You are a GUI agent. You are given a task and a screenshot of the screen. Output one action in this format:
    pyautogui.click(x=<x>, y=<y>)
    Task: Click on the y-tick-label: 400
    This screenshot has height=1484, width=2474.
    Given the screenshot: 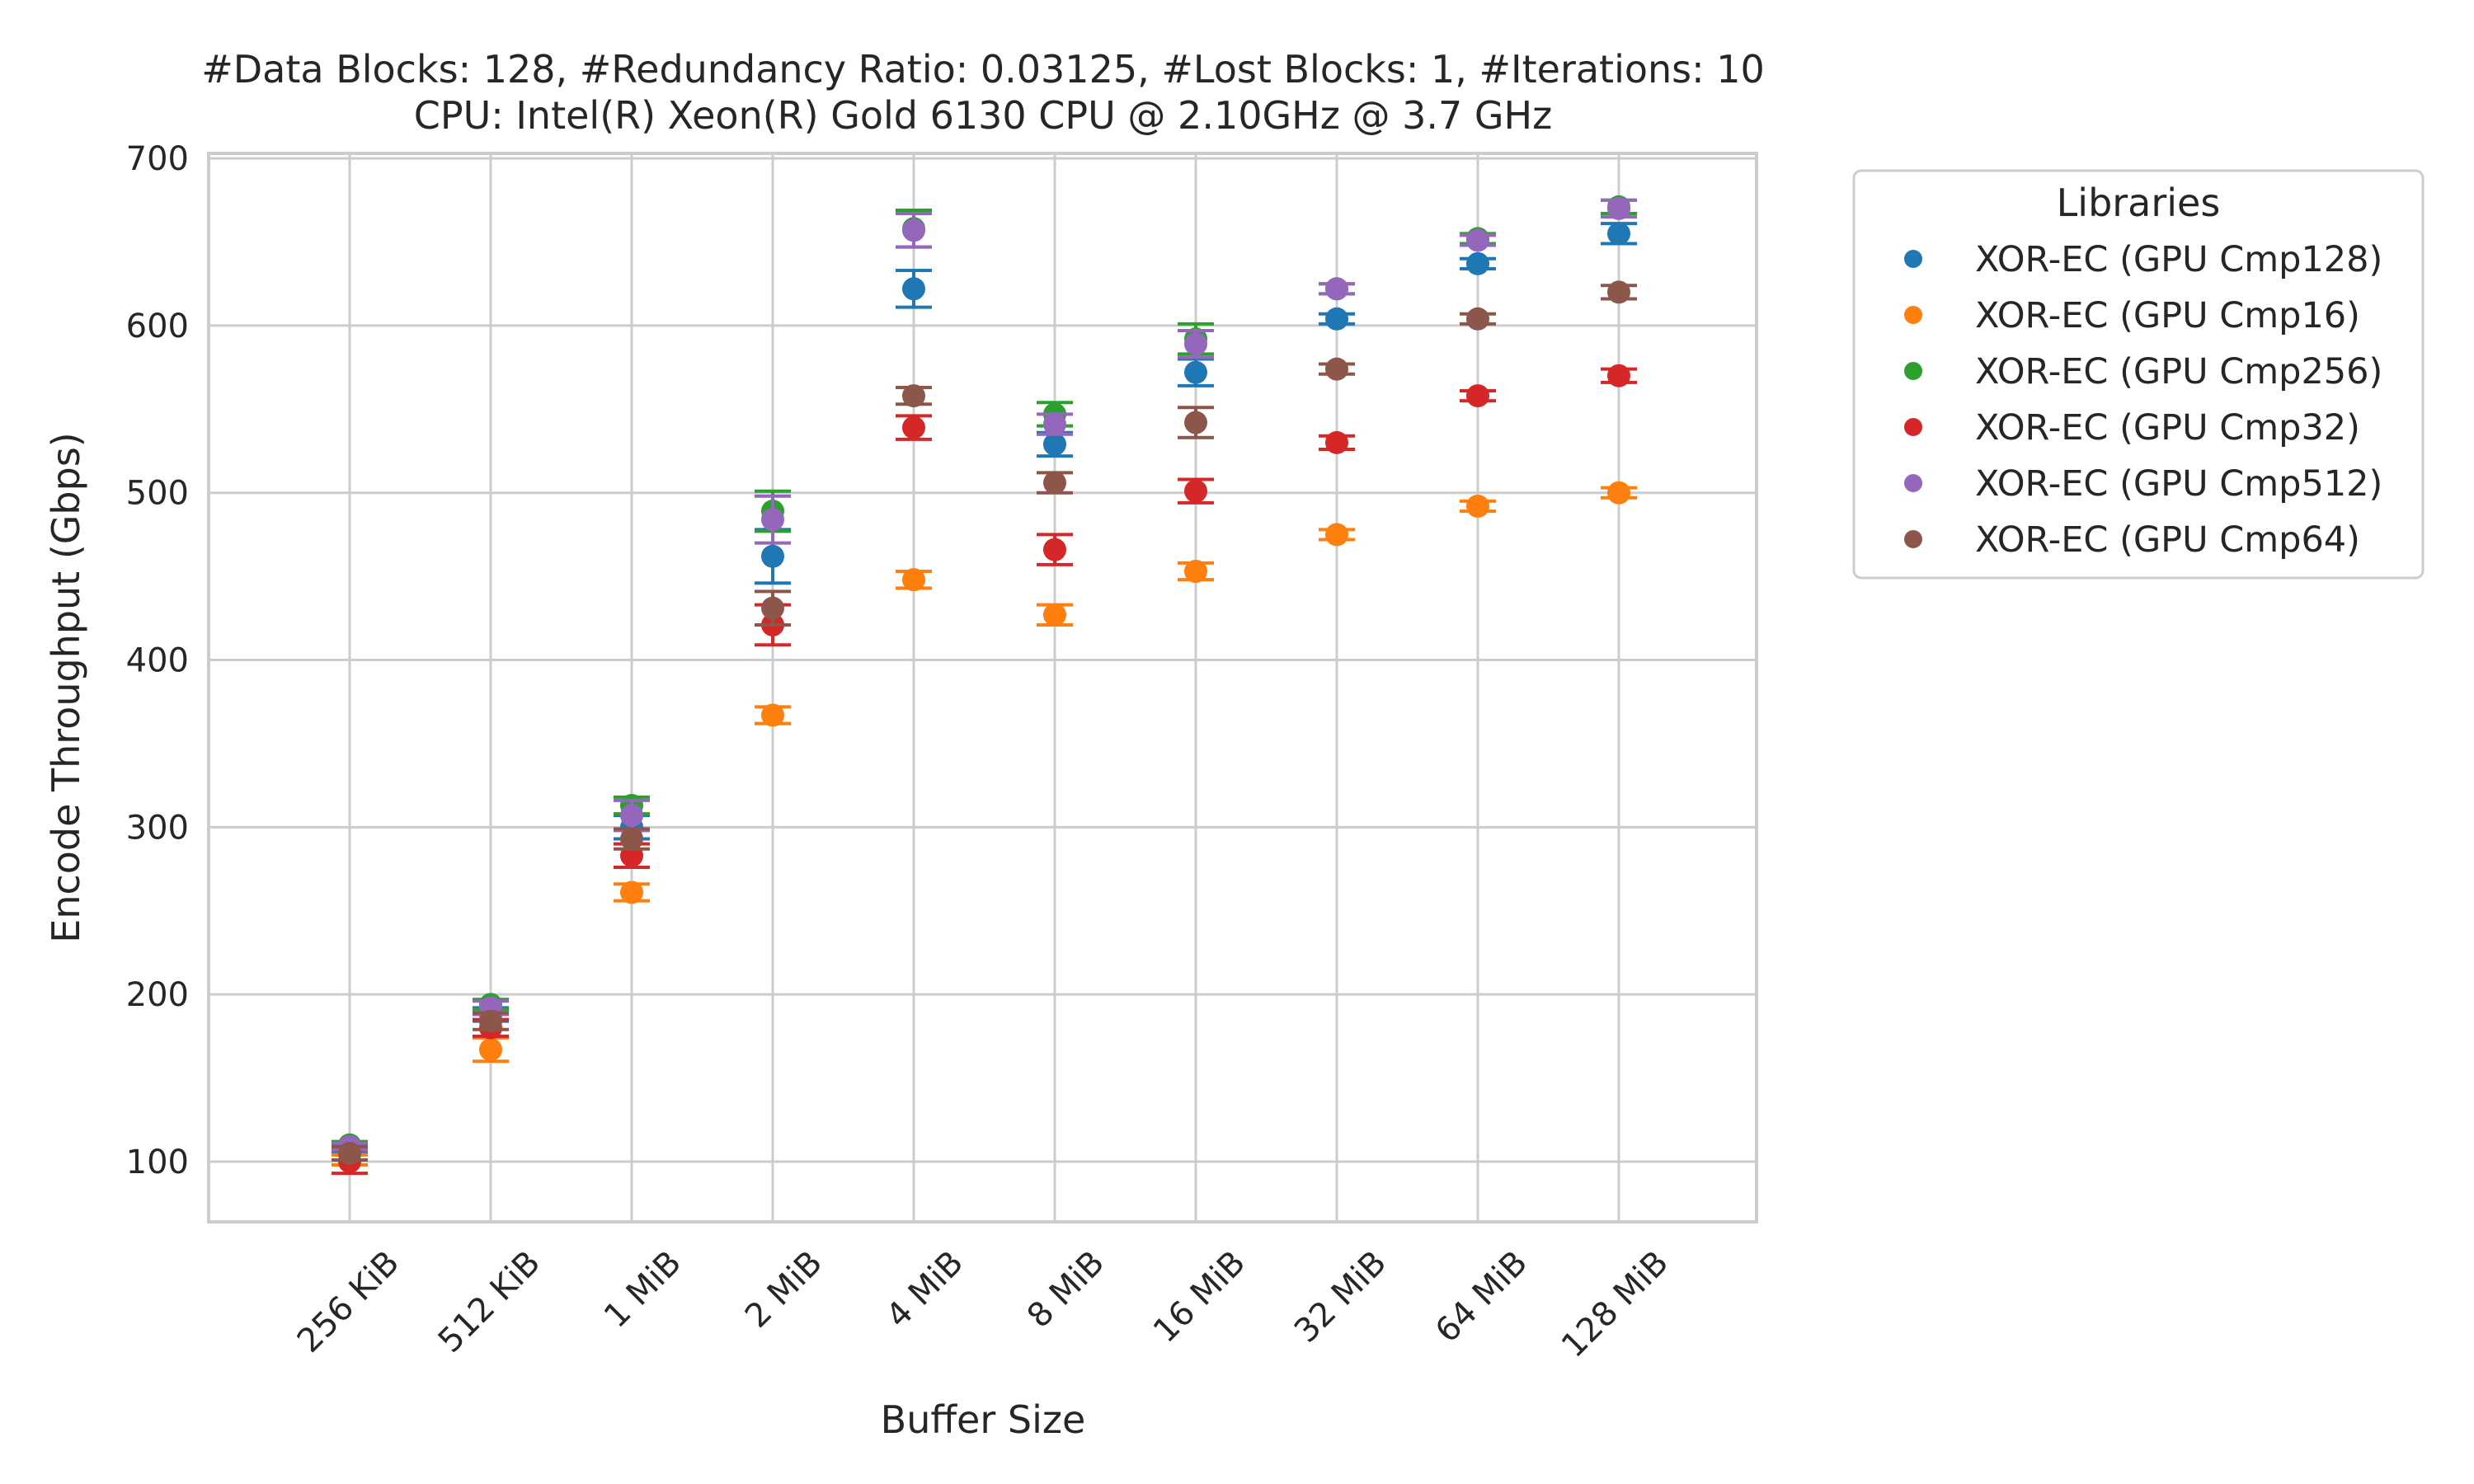 What is the action you would take?
    pyautogui.click(x=157, y=661)
    